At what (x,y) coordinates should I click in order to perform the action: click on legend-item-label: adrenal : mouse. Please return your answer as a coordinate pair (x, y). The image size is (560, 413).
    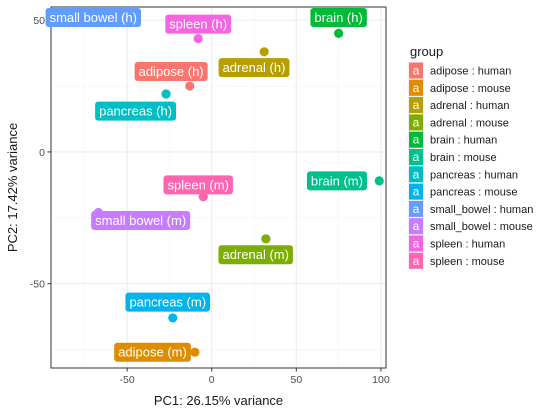
    Looking at the image, I should click on (469, 123).